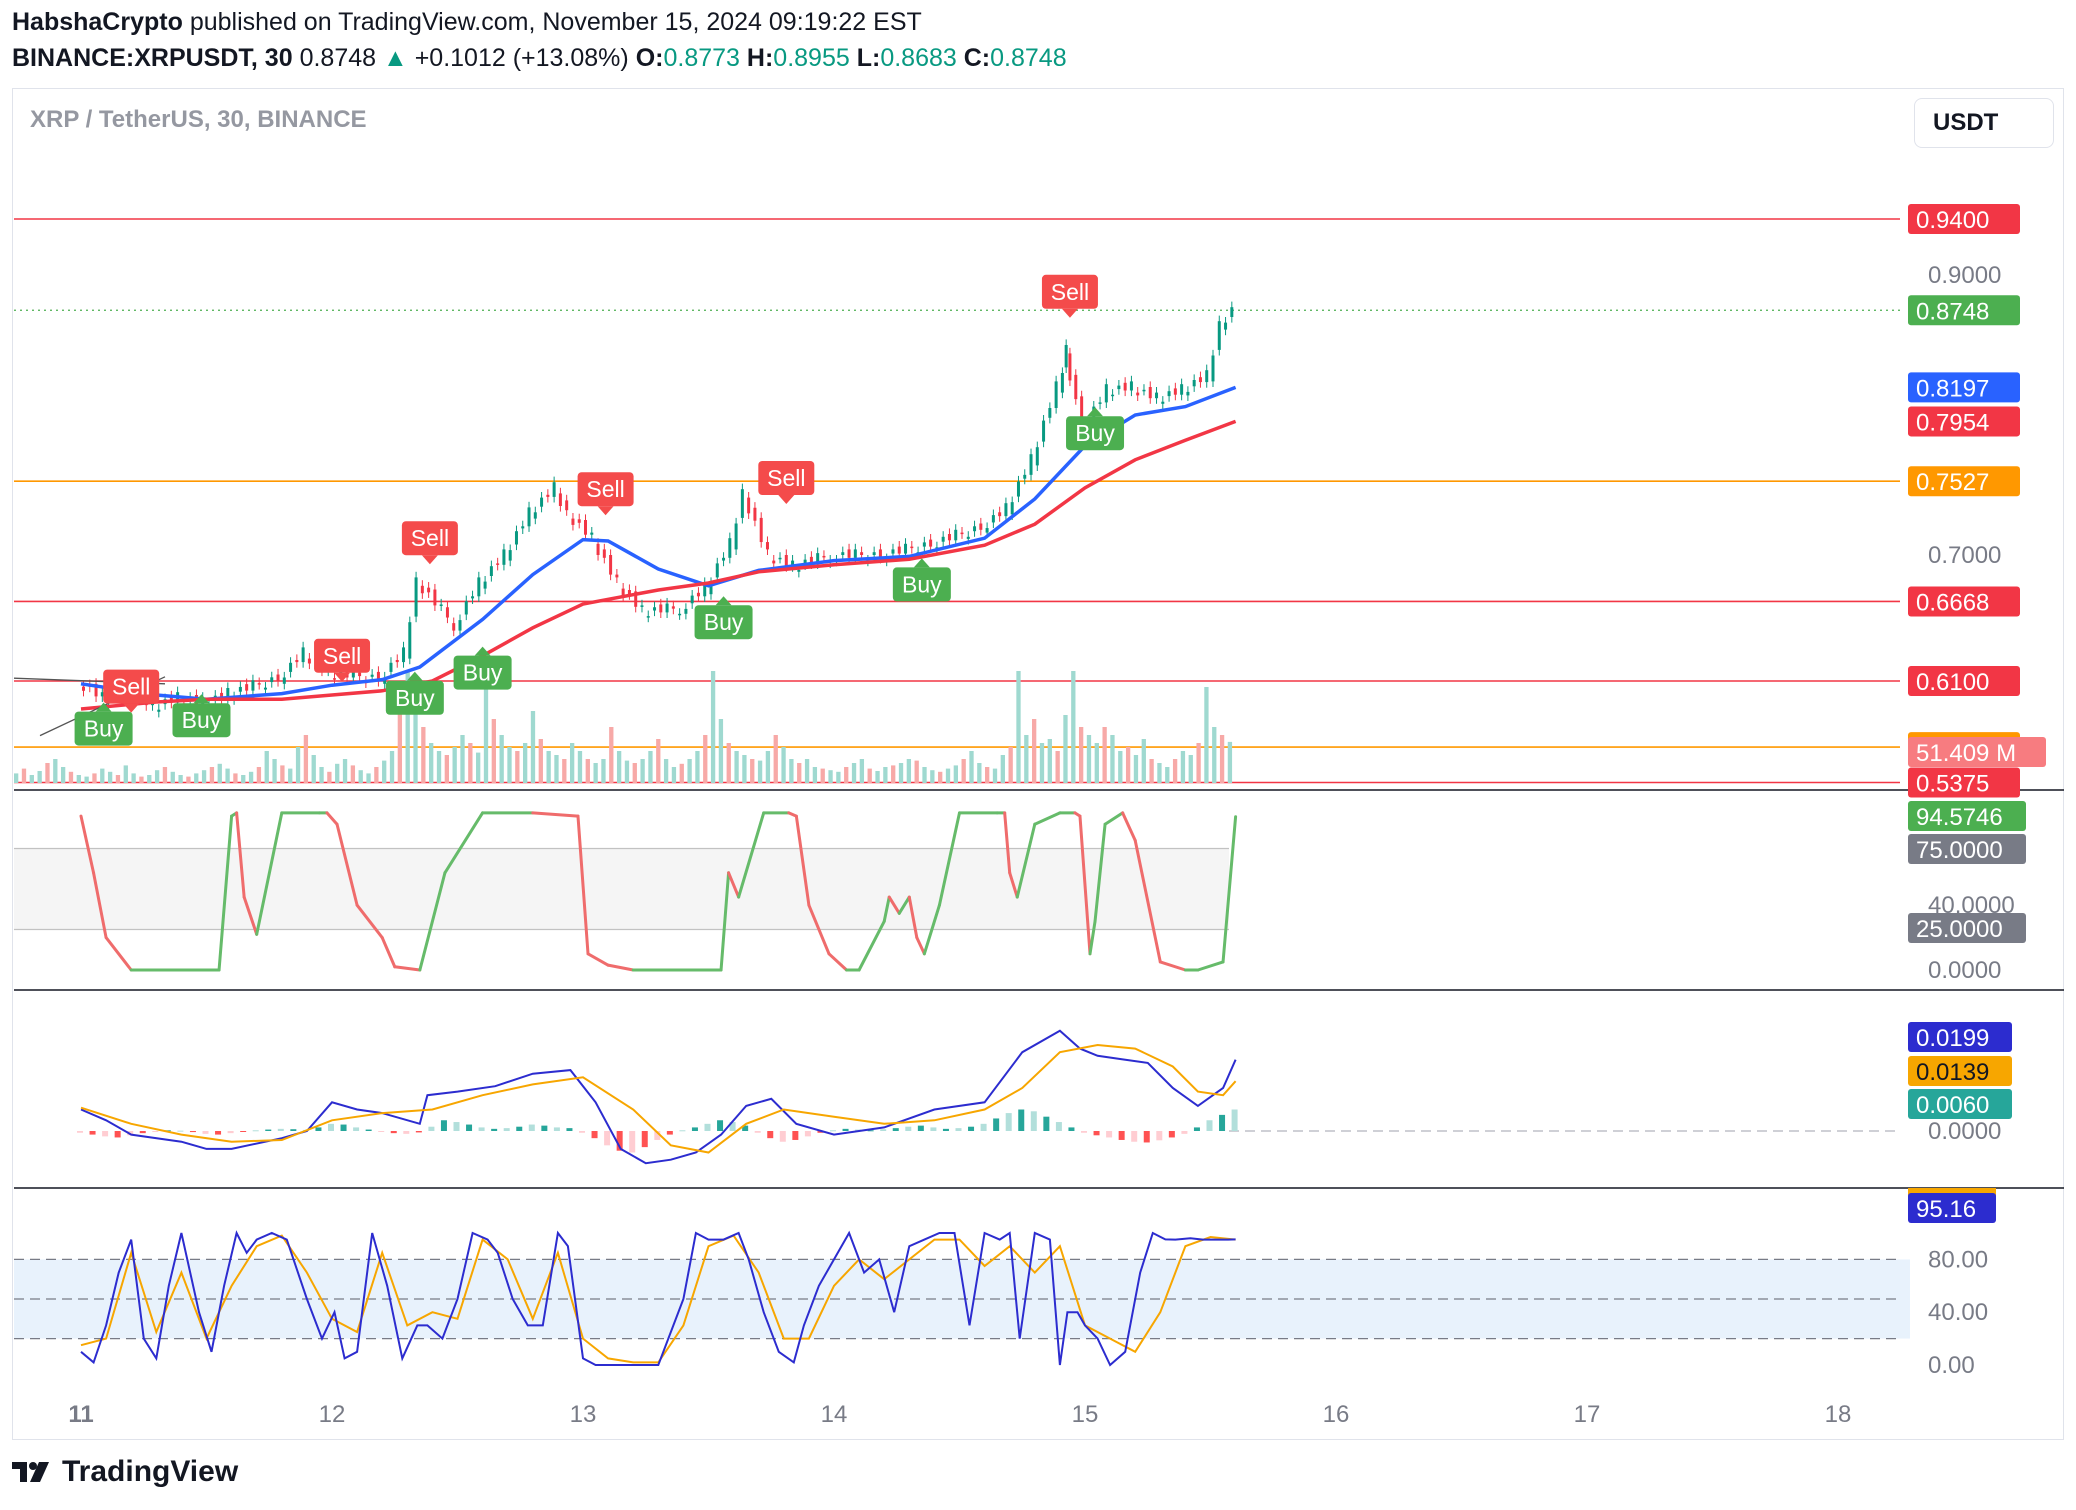 This screenshot has height=1510, width=2076. What do you see at coordinates (1960, 1037) in the screenshot?
I see `macd-label` at bounding box center [1960, 1037].